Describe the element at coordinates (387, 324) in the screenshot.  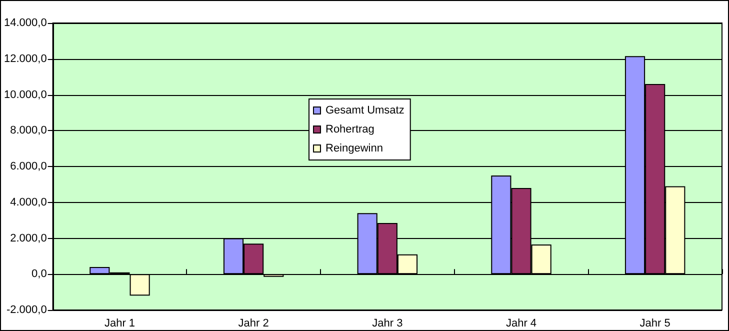
I see `x-tick-label: Jahr 3` at that location.